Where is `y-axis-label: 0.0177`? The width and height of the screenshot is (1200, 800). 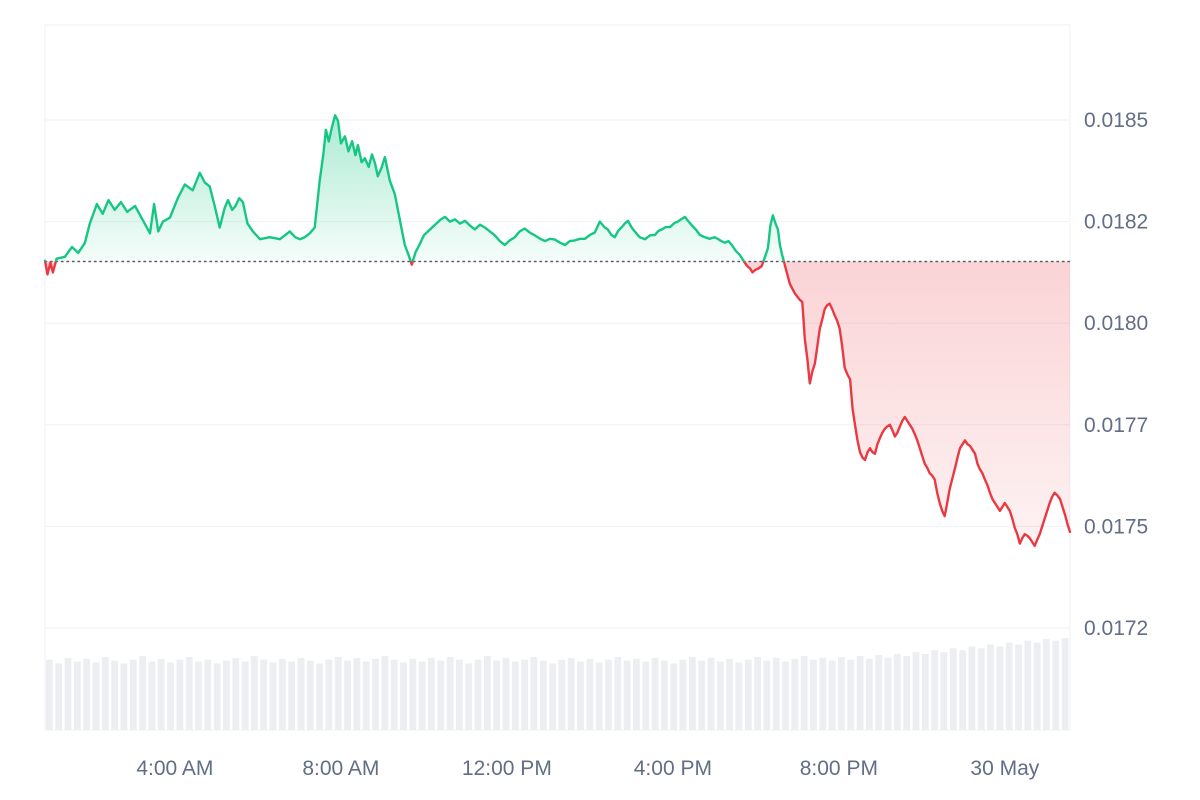
y-axis-label: 0.0177 is located at coordinates (1116, 425).